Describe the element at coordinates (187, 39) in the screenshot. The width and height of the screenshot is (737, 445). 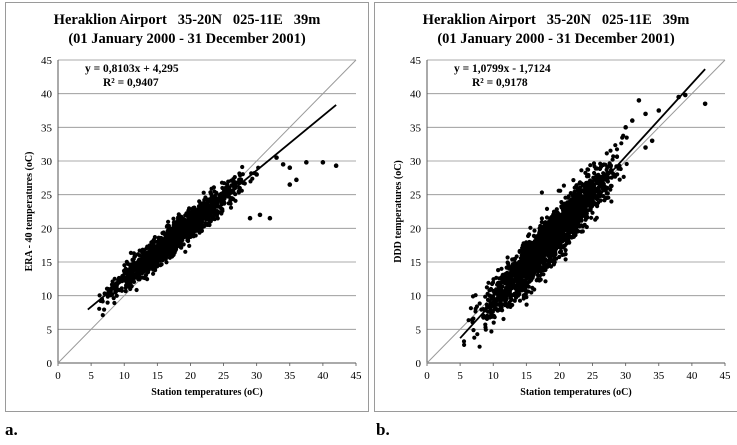
I see `chart-title-line2: (01 January 2000 - 31 December 2001)` at that location.